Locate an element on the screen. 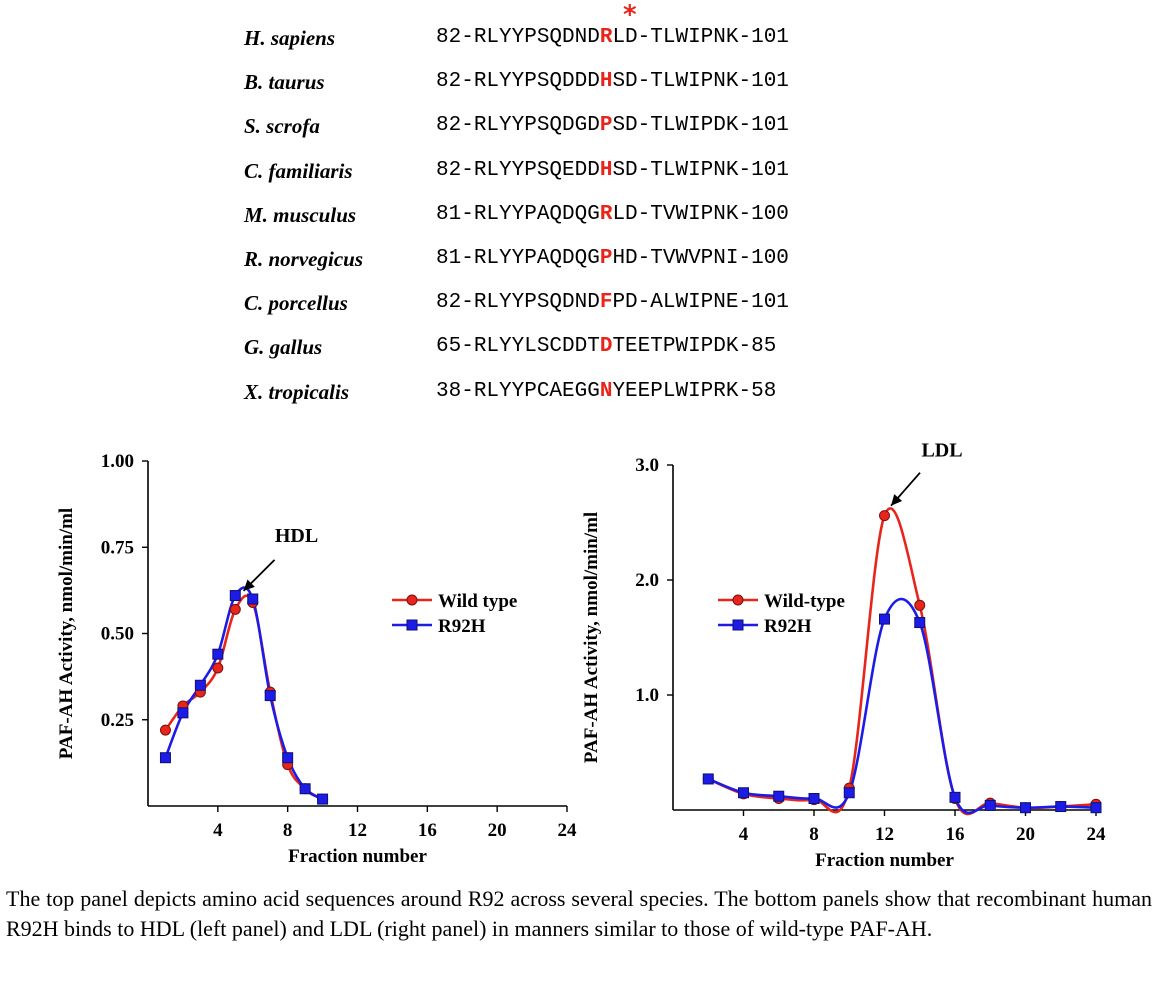 The height and width of the screenshot is (1000, 1160). legend-label: Wild-type is located at coordinates (804, 601).